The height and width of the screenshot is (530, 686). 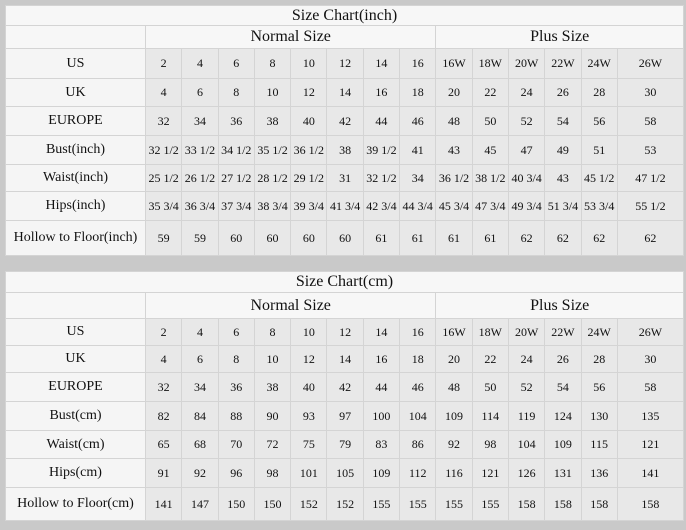 What do you see at coordinates (75, 238) in the screenshot?
I see `row-label: Hollow to Floor(inch)` at bounding box center [75, 238].